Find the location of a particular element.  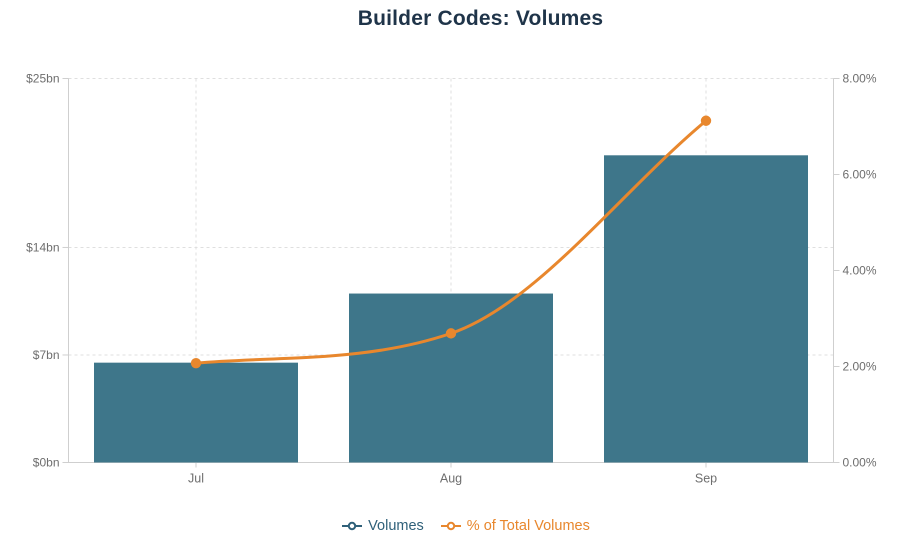

legend-item-volumes: Volumes is located at coordinates (382, 526).